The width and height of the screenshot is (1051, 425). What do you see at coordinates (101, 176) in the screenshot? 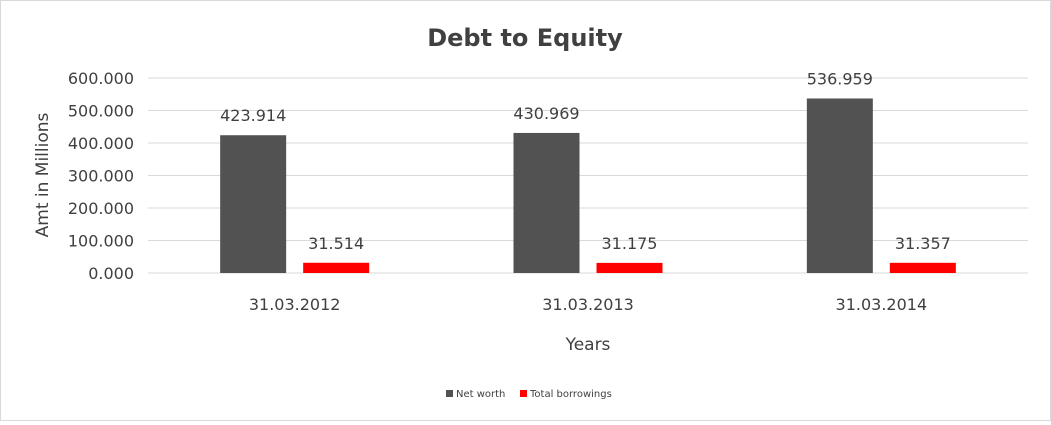
I see `y-tick-label: 300.000` at bounding box center [101, 176].